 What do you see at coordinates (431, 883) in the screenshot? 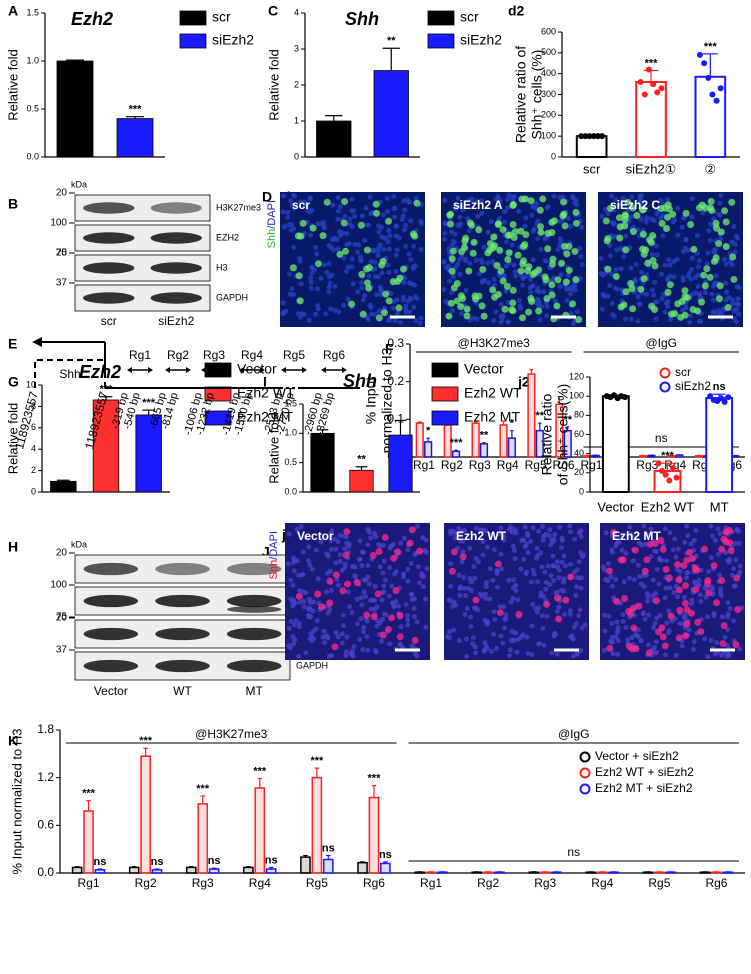
I see `x-tick-label: Rg1` at bounding box center [431, 883].